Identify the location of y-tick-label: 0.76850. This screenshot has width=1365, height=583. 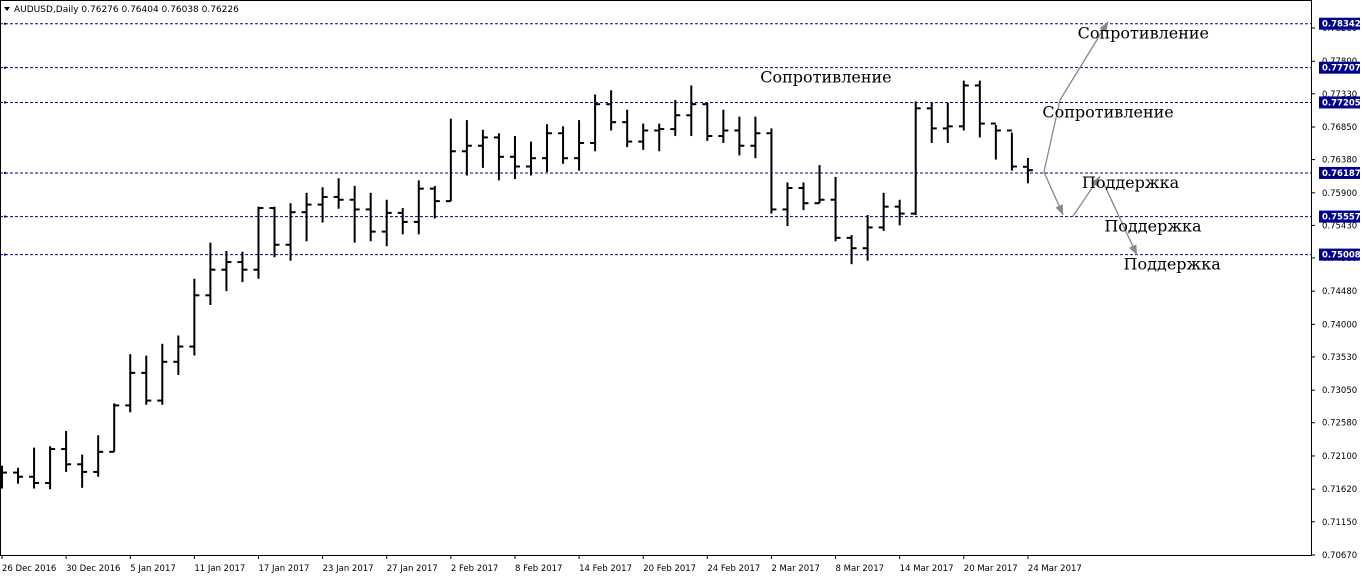
(1339, 128).